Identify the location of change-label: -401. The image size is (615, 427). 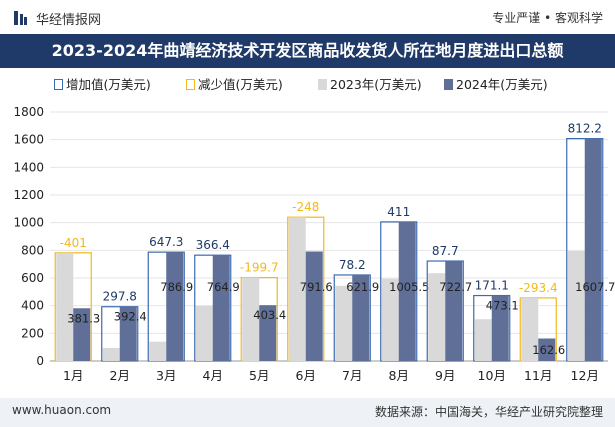
(73, 243).